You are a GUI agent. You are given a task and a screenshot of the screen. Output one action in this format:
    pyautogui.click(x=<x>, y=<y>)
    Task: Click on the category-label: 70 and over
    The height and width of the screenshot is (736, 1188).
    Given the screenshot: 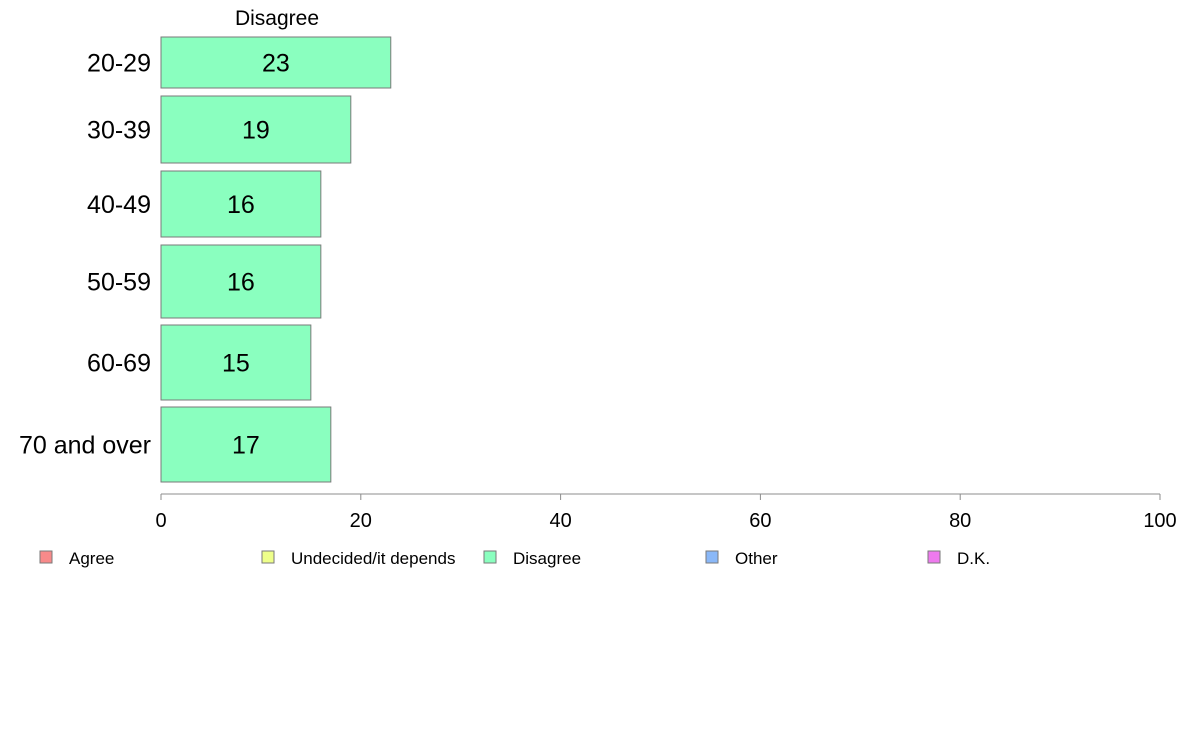 What is the action you would take?
    pyautogui.click(x=85, y=446)
    